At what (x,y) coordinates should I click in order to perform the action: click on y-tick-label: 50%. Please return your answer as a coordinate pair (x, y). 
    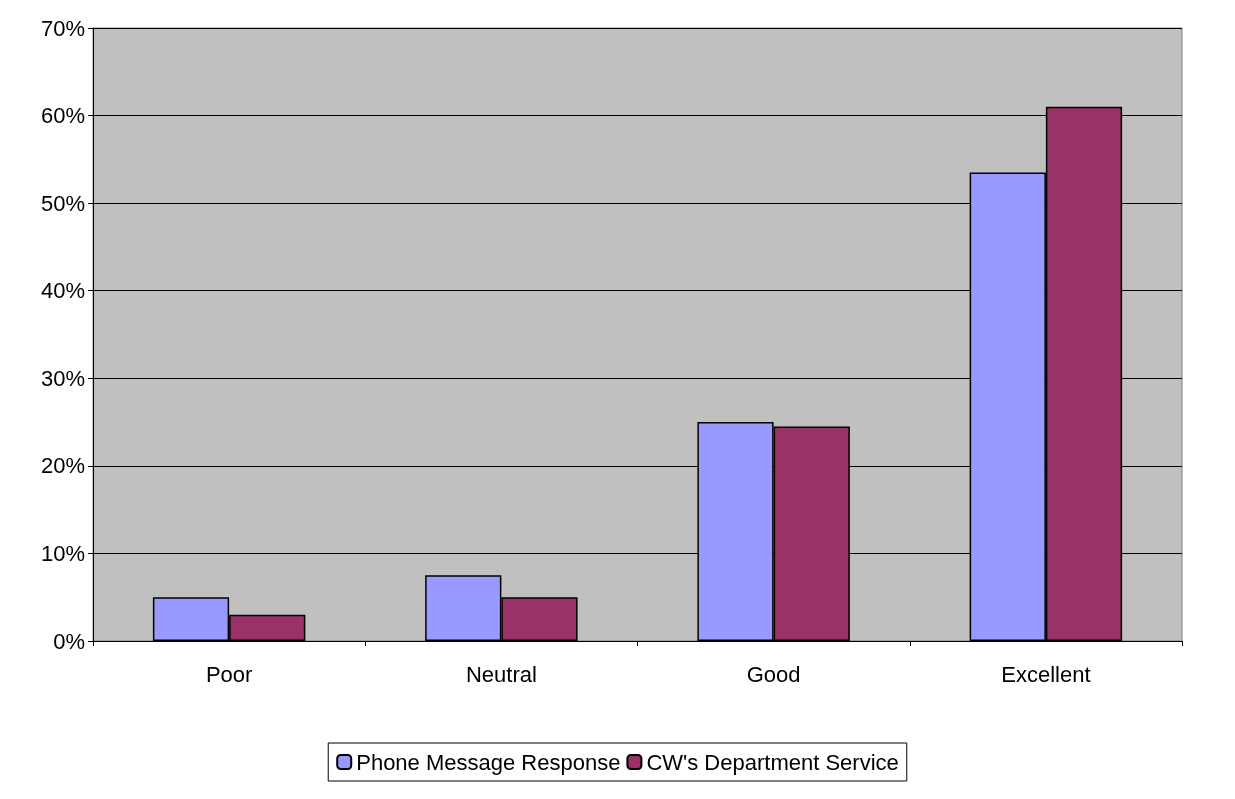
    Looking at the image, I should click on (62, 203).